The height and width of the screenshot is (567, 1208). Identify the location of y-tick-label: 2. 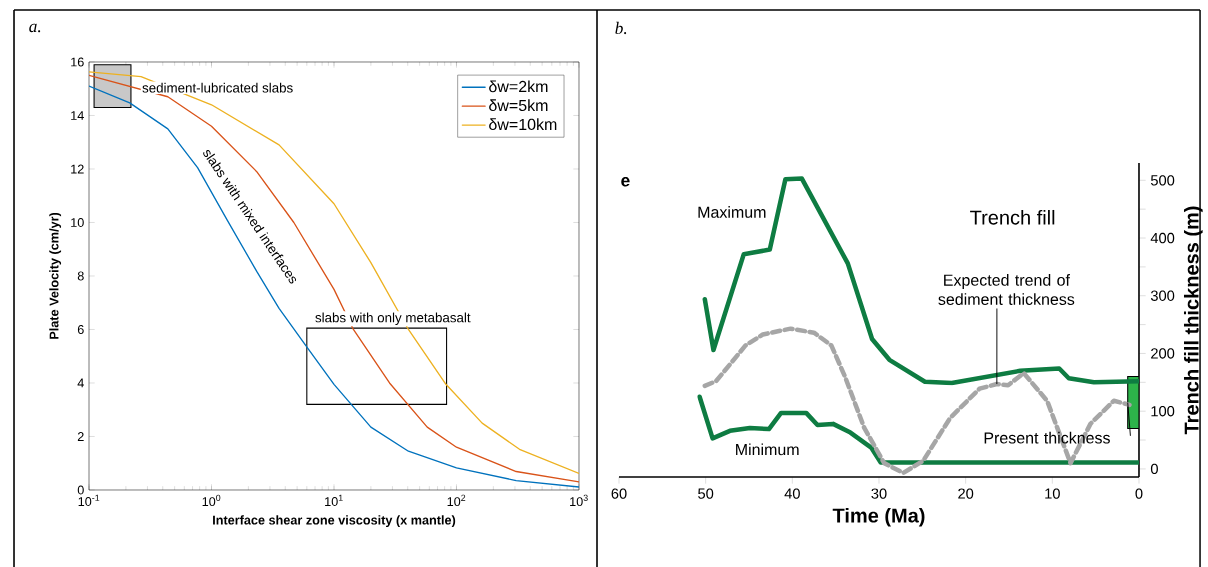
(80, 436).